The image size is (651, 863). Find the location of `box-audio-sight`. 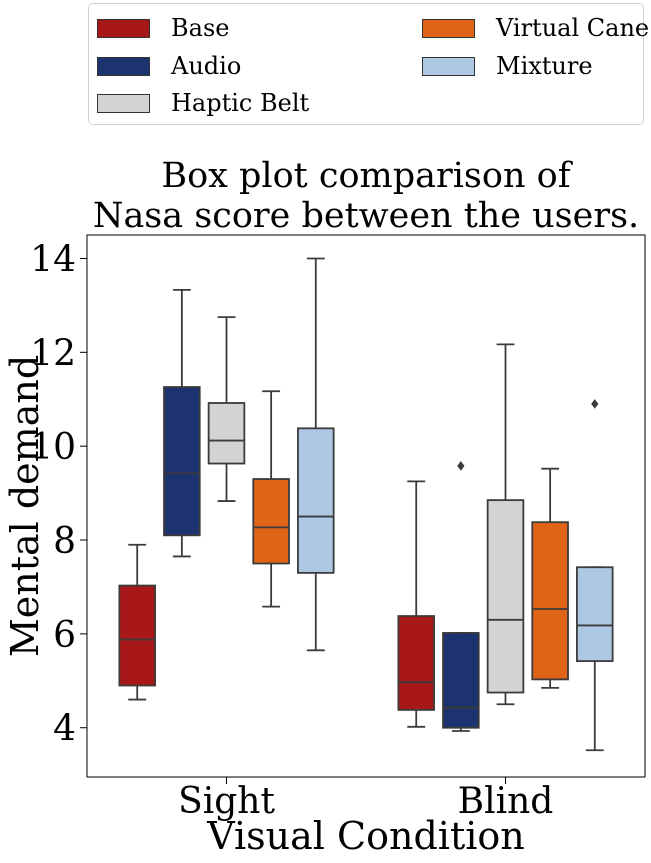

box-audio-sight is located at coordinates (182, 423).